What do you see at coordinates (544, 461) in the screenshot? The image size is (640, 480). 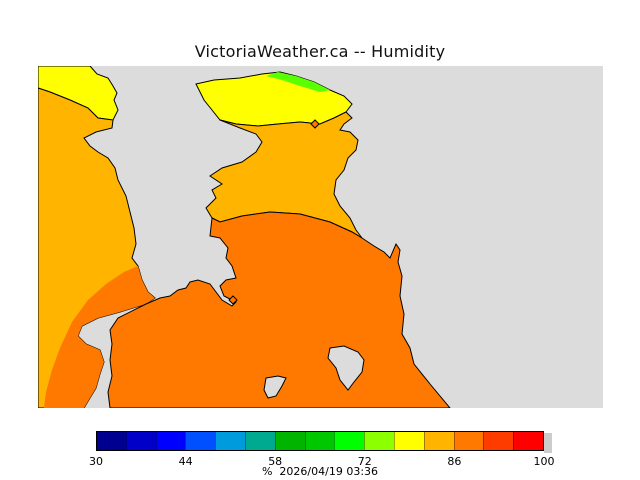 I see `colorbar-tick-label: 100` at bounding box center [544, 461].